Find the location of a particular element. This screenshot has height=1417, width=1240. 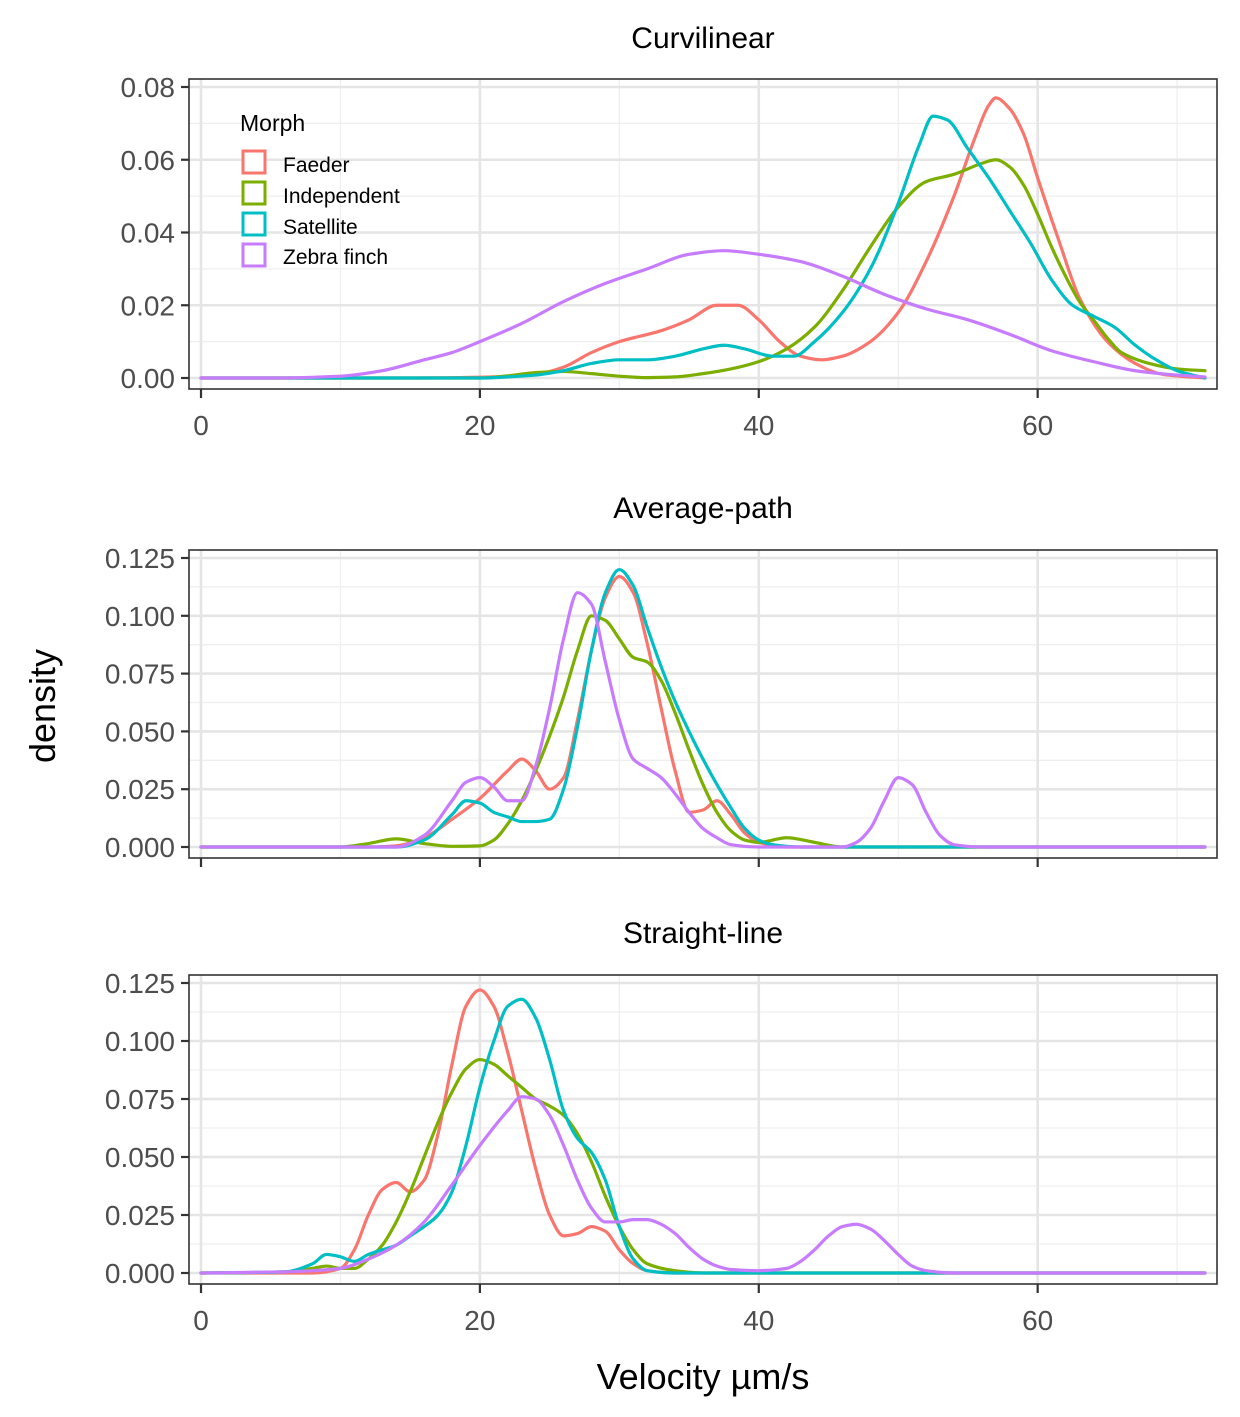

legend-item-satellite: Satellite is located at coordinates (299, 225).